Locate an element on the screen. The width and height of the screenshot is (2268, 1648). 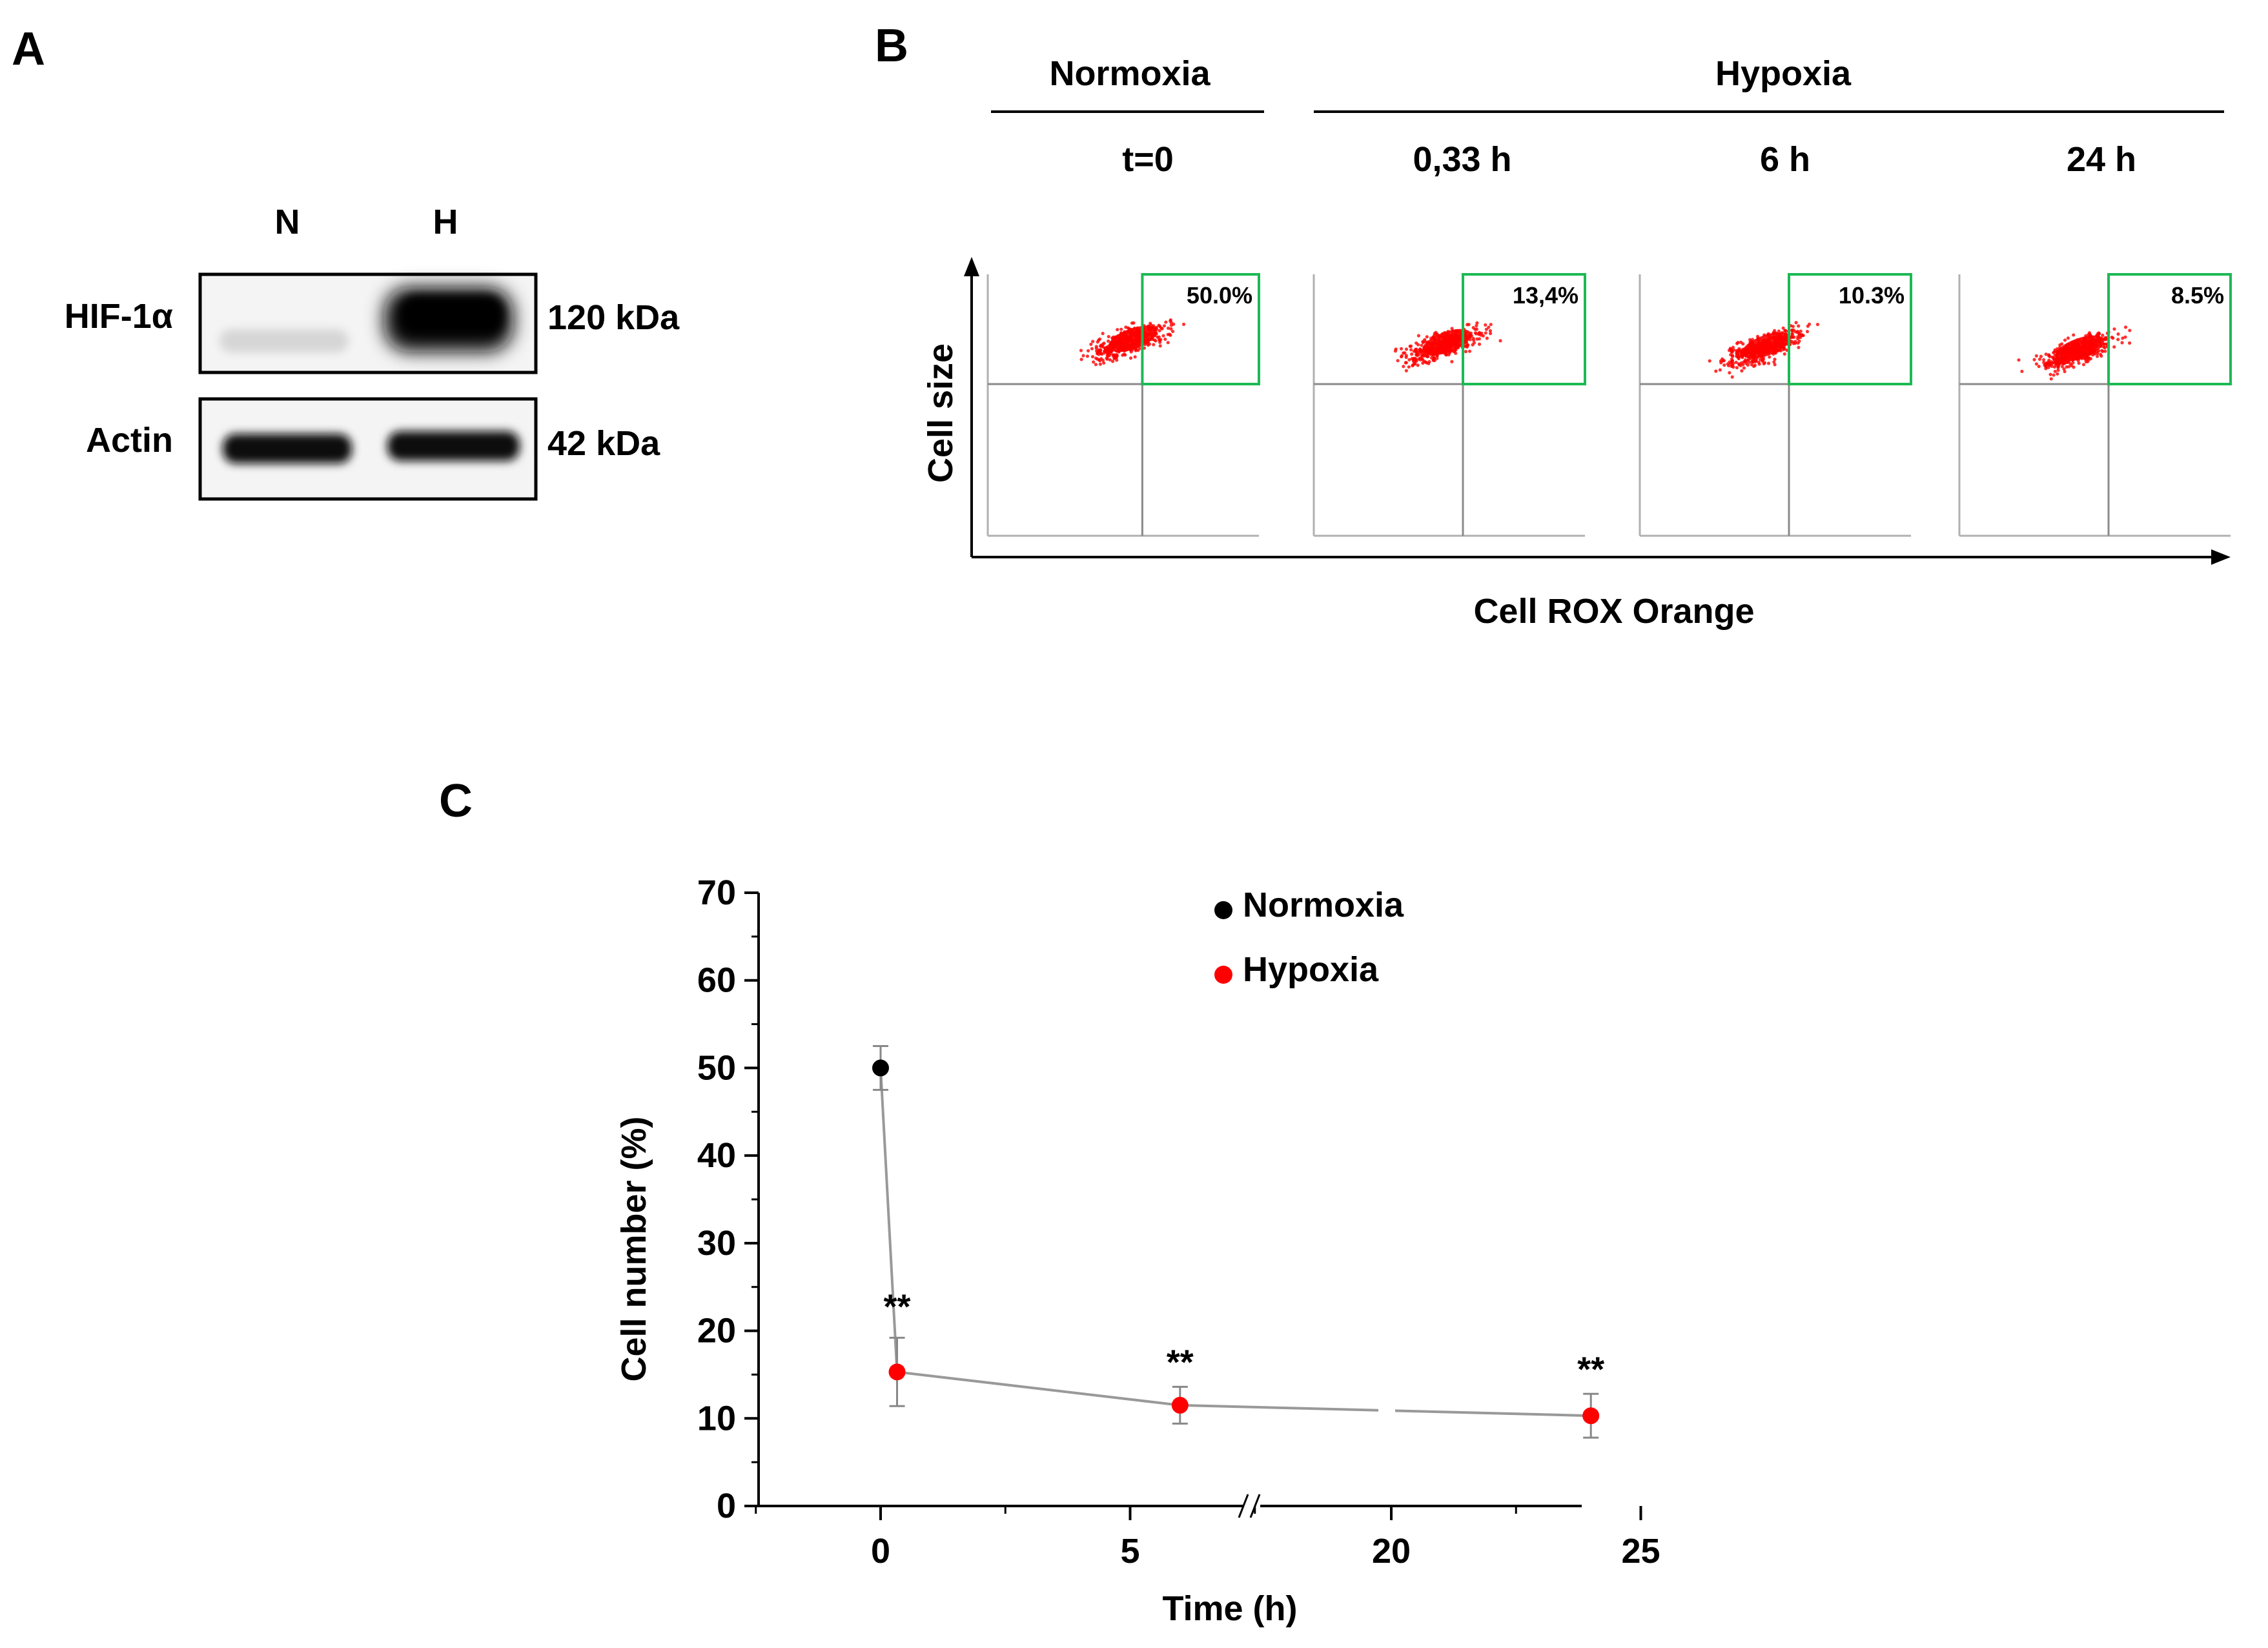
size-label-hif: 120 kDa is located at coordinates (613, 317).